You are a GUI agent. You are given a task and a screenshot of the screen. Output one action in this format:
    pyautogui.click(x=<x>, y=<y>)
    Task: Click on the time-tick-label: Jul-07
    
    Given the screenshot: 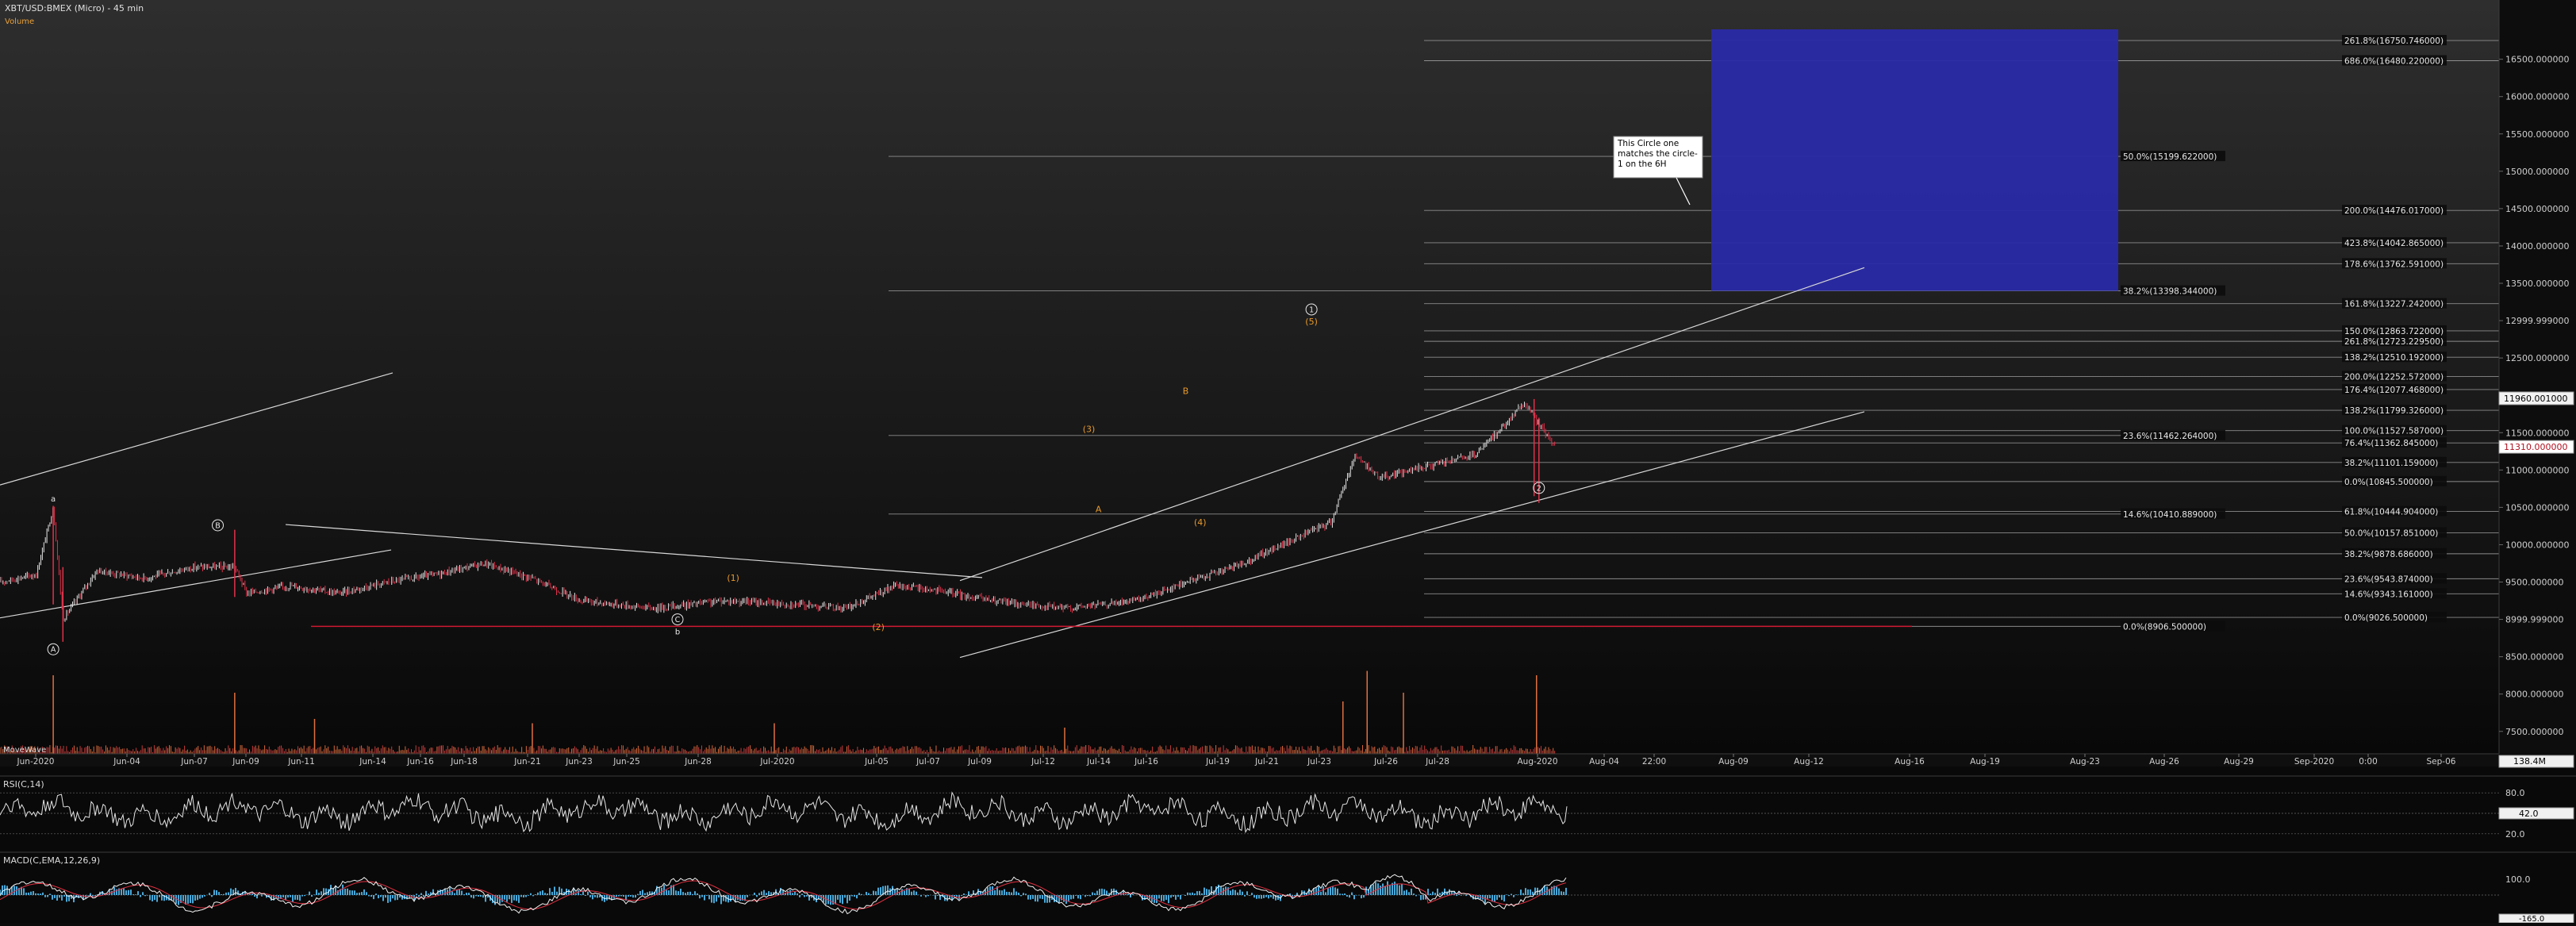 What is the action you would take?
    pyautogui.click(x=928, y=762)
    